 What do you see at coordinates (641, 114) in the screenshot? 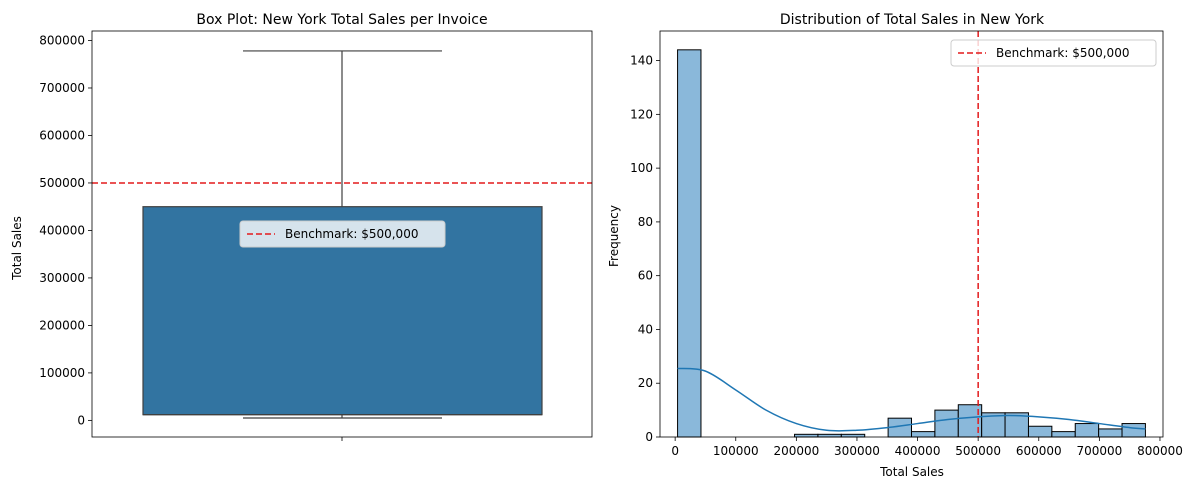
I see `histogram-y-tick-label: 120` at bounding box center [641, 114].